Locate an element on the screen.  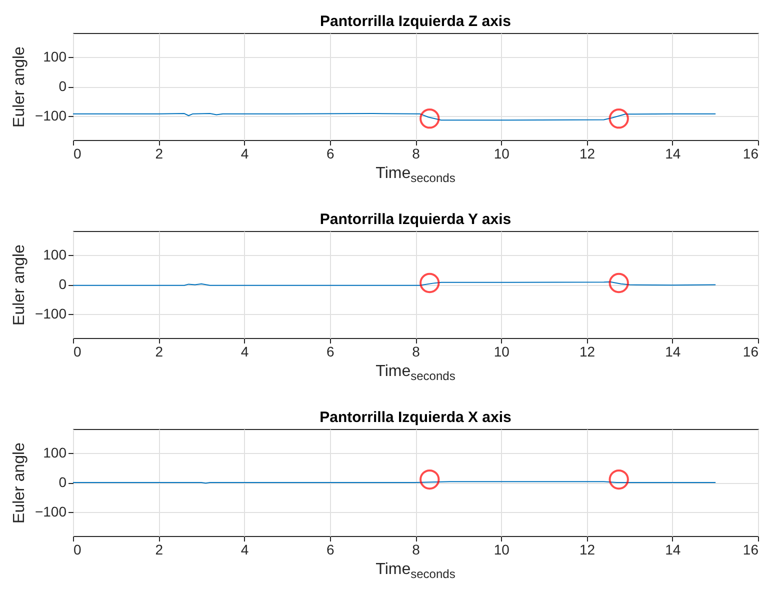
chart-title: Pantorrilla Izquierda Y axis is located at coordinates (416, 219).